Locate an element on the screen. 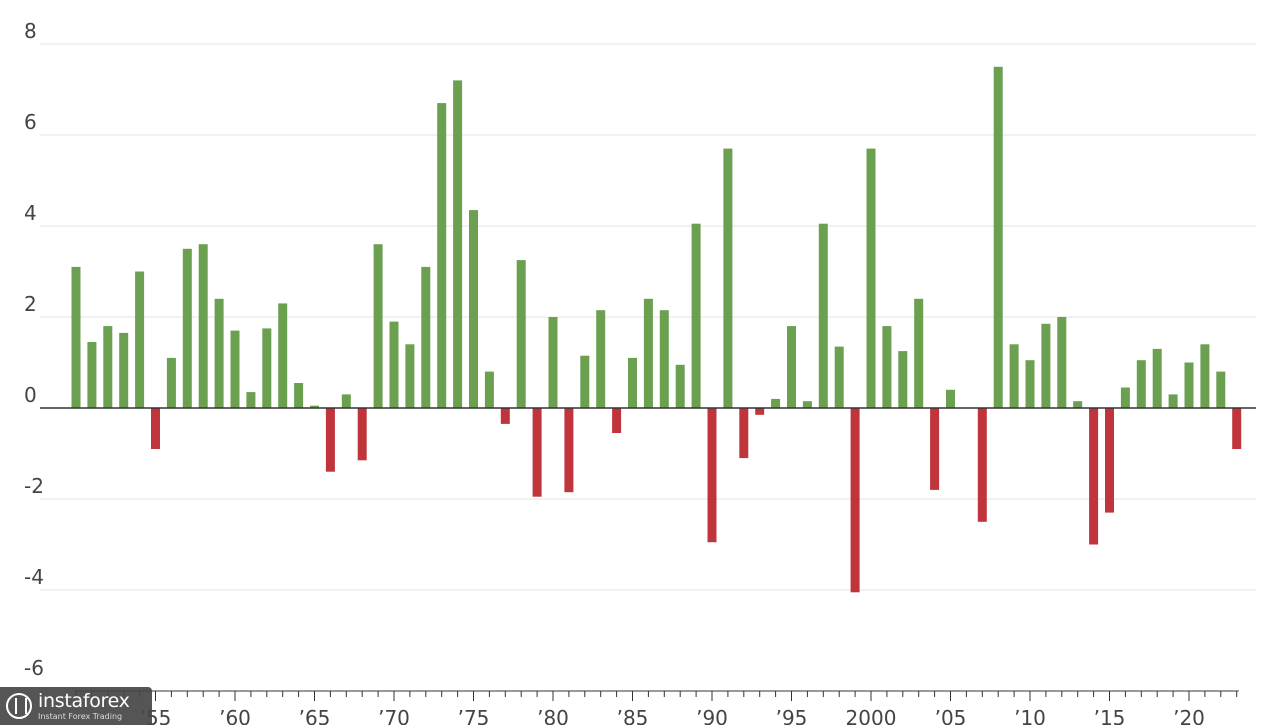 This screenshot has height=725, width=1280. bar-2004 is located at coordinates (935, 449).